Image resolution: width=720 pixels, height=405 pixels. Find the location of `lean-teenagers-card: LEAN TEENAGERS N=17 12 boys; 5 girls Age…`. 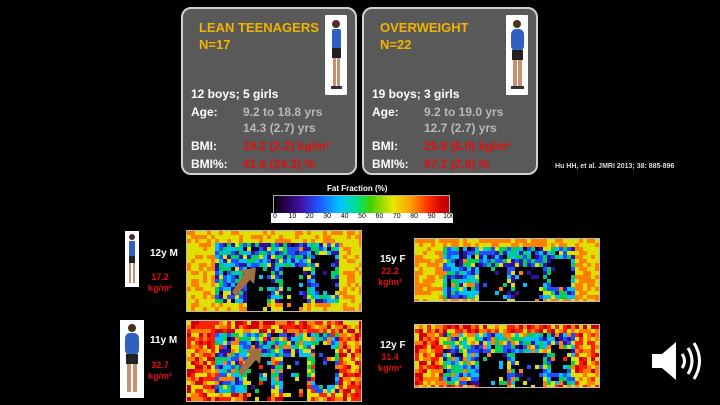

lean-teenagers-card: LEAN TEENAGERS N=17 12 boys; 5 girls Age… is located at coordinates (269, 91).